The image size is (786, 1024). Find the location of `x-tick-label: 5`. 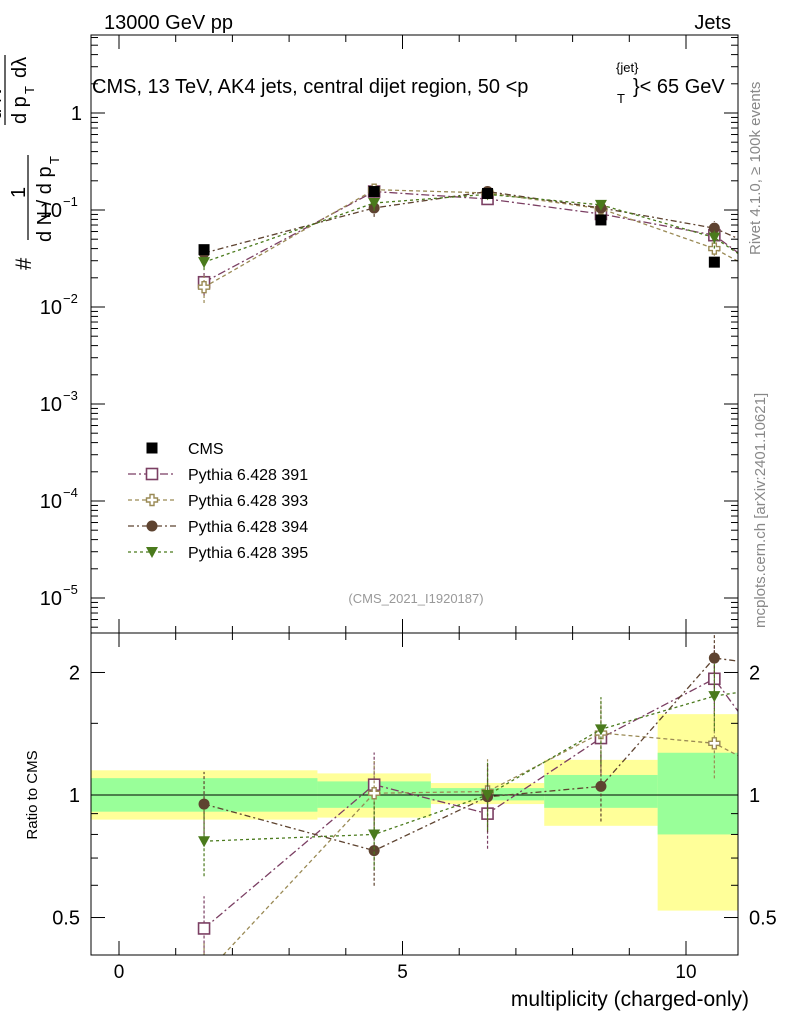

x-tick-label: 5 is located at coordinates (402, 972).